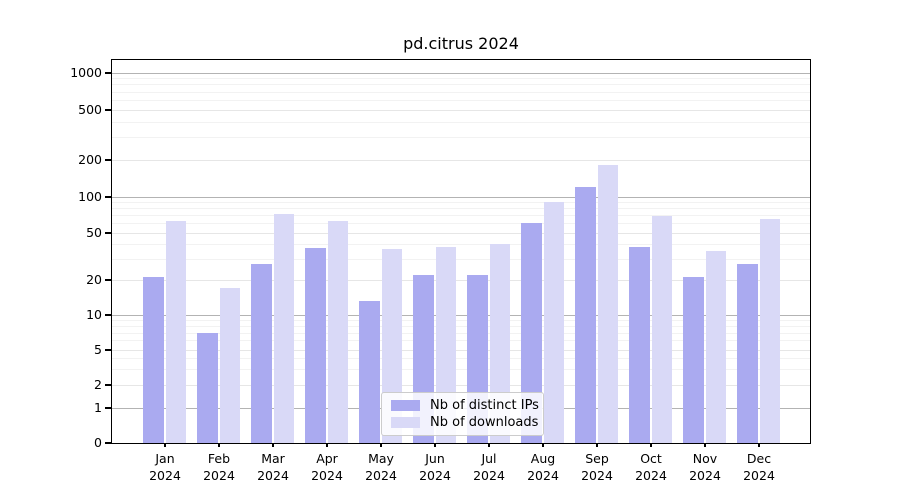  Describe the element at coordinates (759, 467) in the screenshot. I see `x-tick-label: Dec 2024` at that location.